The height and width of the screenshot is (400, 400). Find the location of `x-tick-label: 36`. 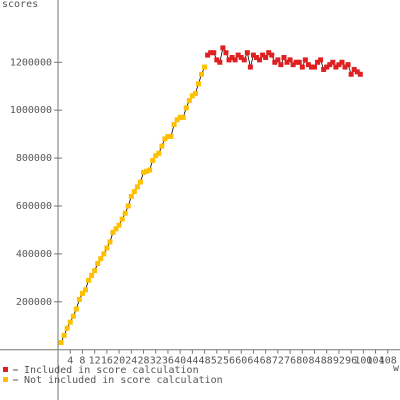

x-tick-label: 36 is located at coordinates (168, 361).